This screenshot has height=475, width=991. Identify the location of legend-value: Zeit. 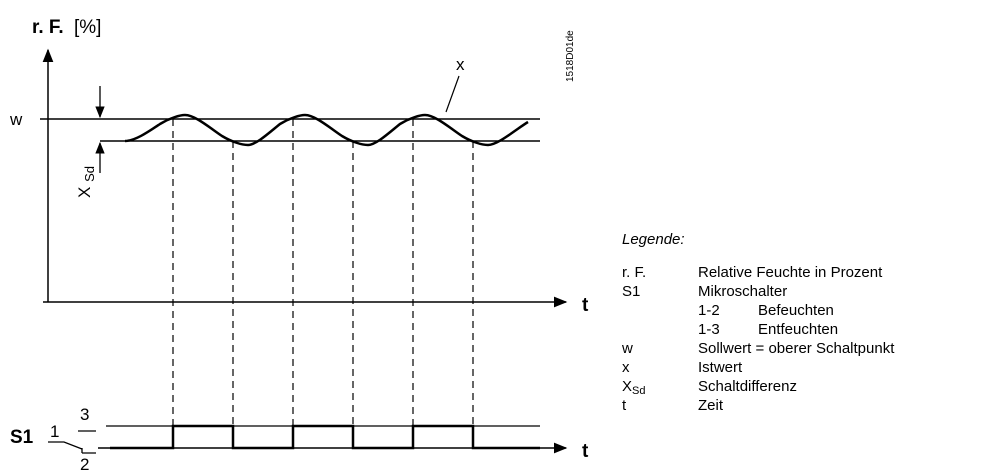
(711, 405).